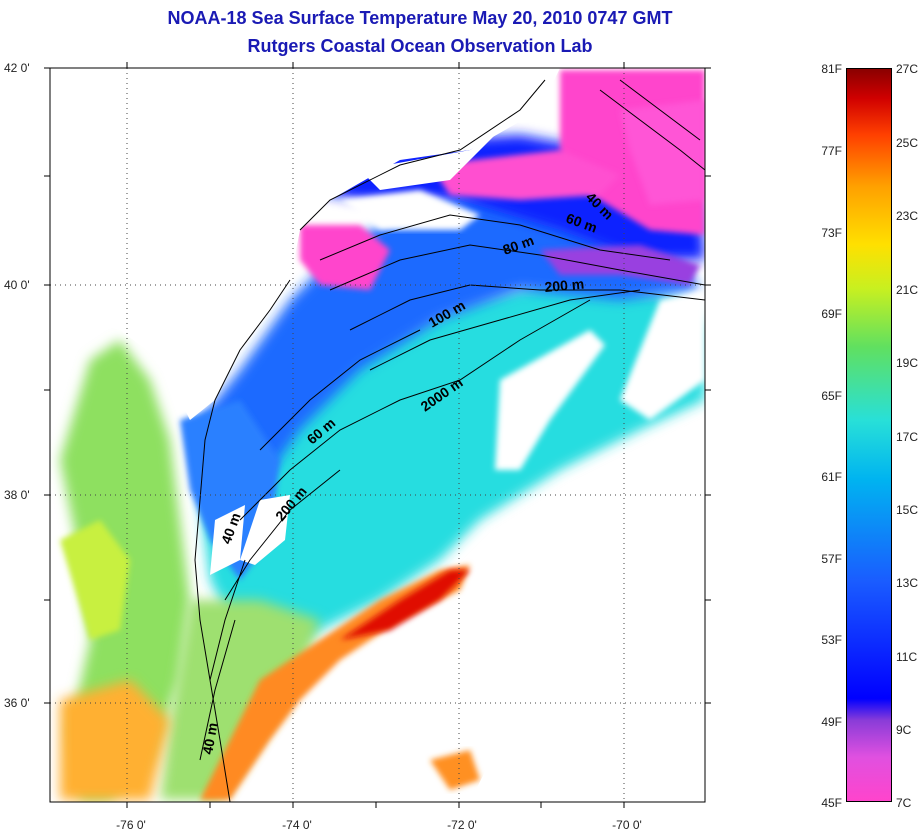  I want to click on colorbar-c-label: 17C, so click(907, 437).